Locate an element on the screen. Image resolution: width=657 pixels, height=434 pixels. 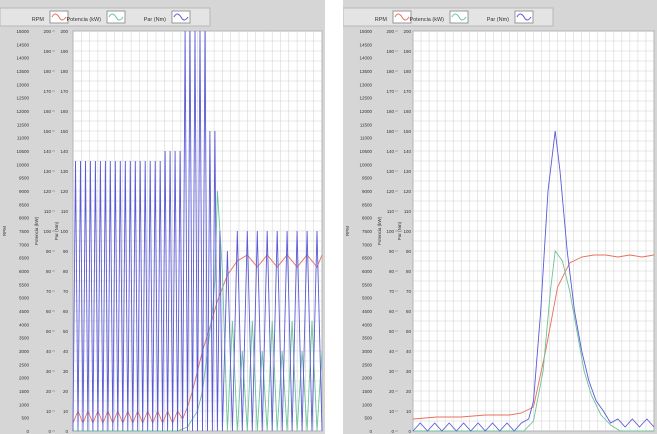
par-tick-label: 180 is located at coordinates (407, 71).